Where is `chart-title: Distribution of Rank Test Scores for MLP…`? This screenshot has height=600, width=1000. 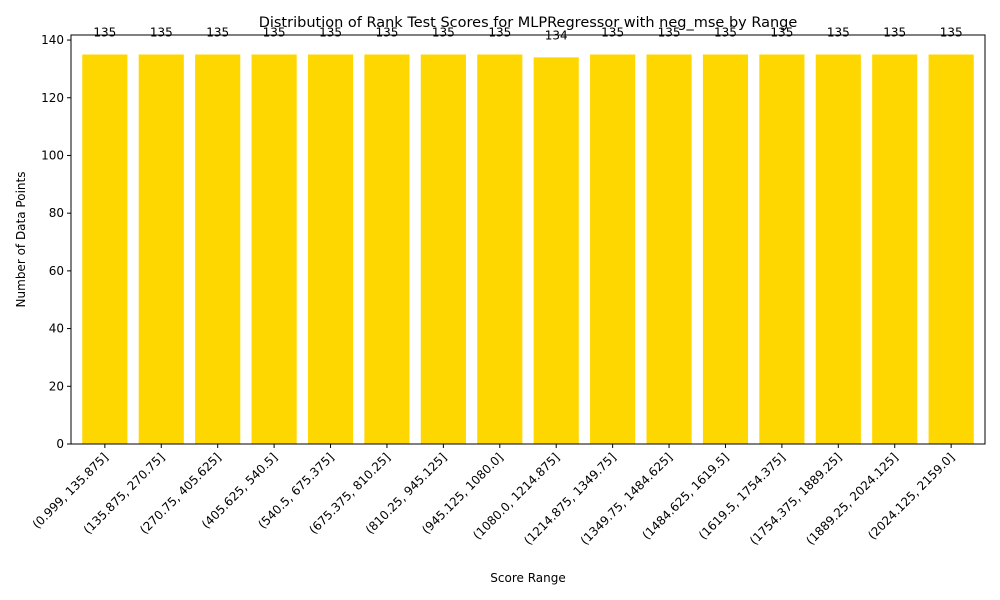 chart-title: Distribution of Rank Test Scores for MLP… is located at coordinates (528, 23).